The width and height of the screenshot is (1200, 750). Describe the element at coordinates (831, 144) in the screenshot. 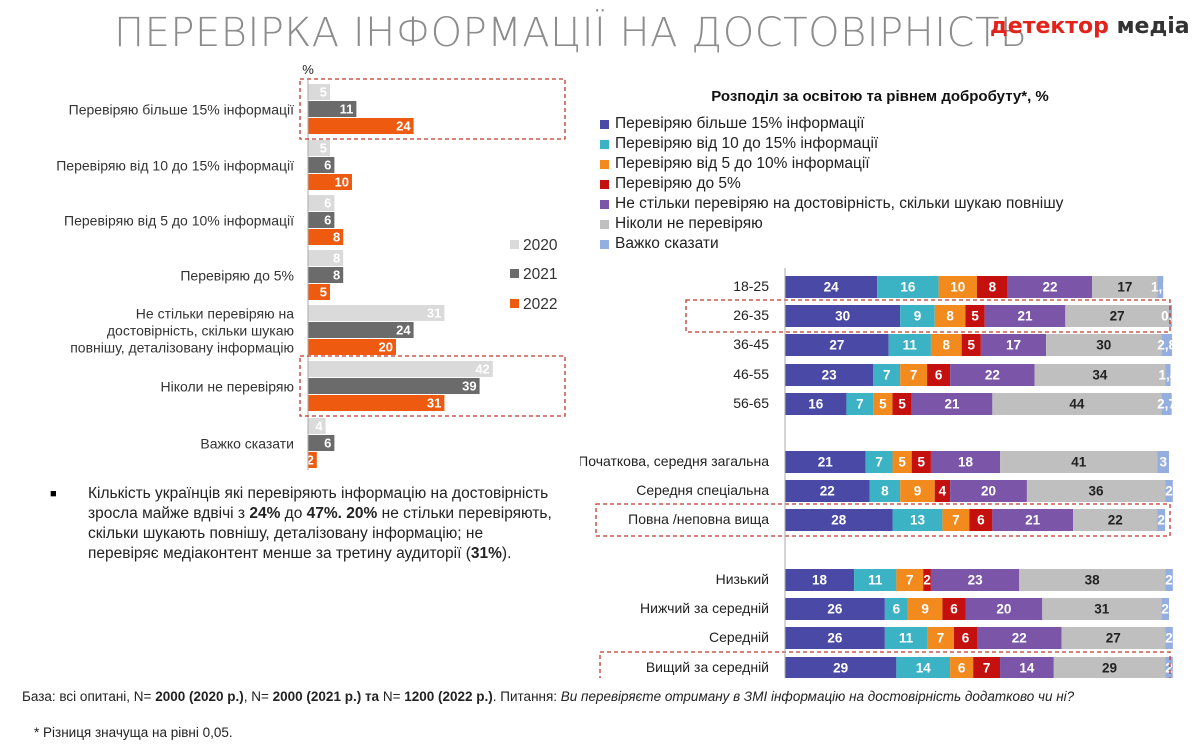

I see `legend-item-1: Перевіряю від 10 до 15% інформації` at that location.